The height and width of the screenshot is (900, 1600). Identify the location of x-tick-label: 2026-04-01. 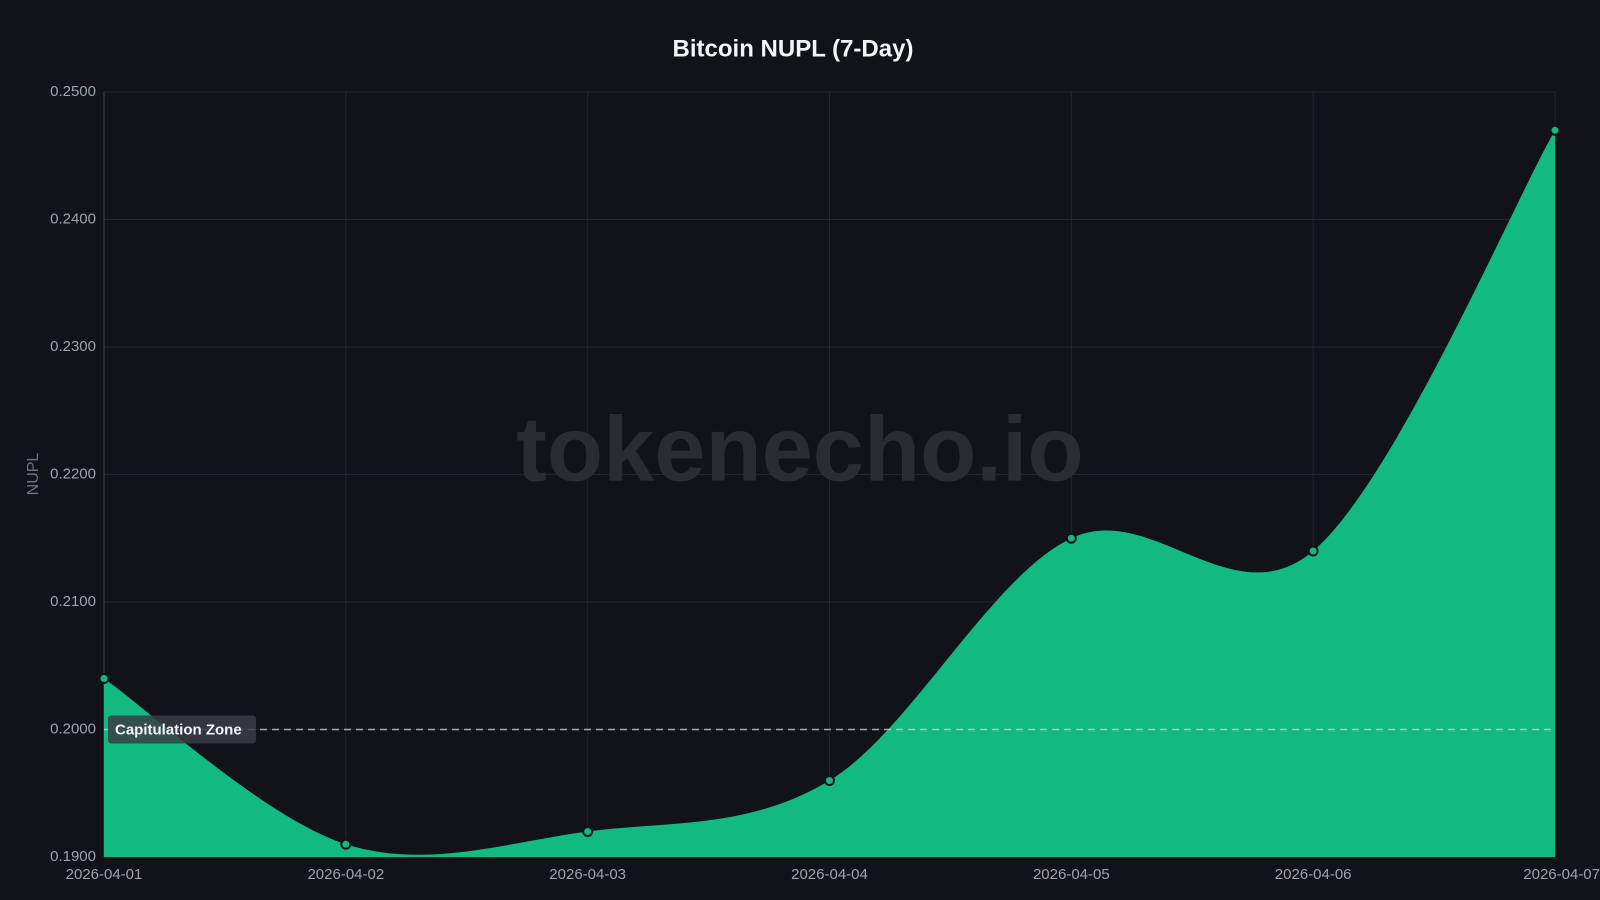
(104, 874).